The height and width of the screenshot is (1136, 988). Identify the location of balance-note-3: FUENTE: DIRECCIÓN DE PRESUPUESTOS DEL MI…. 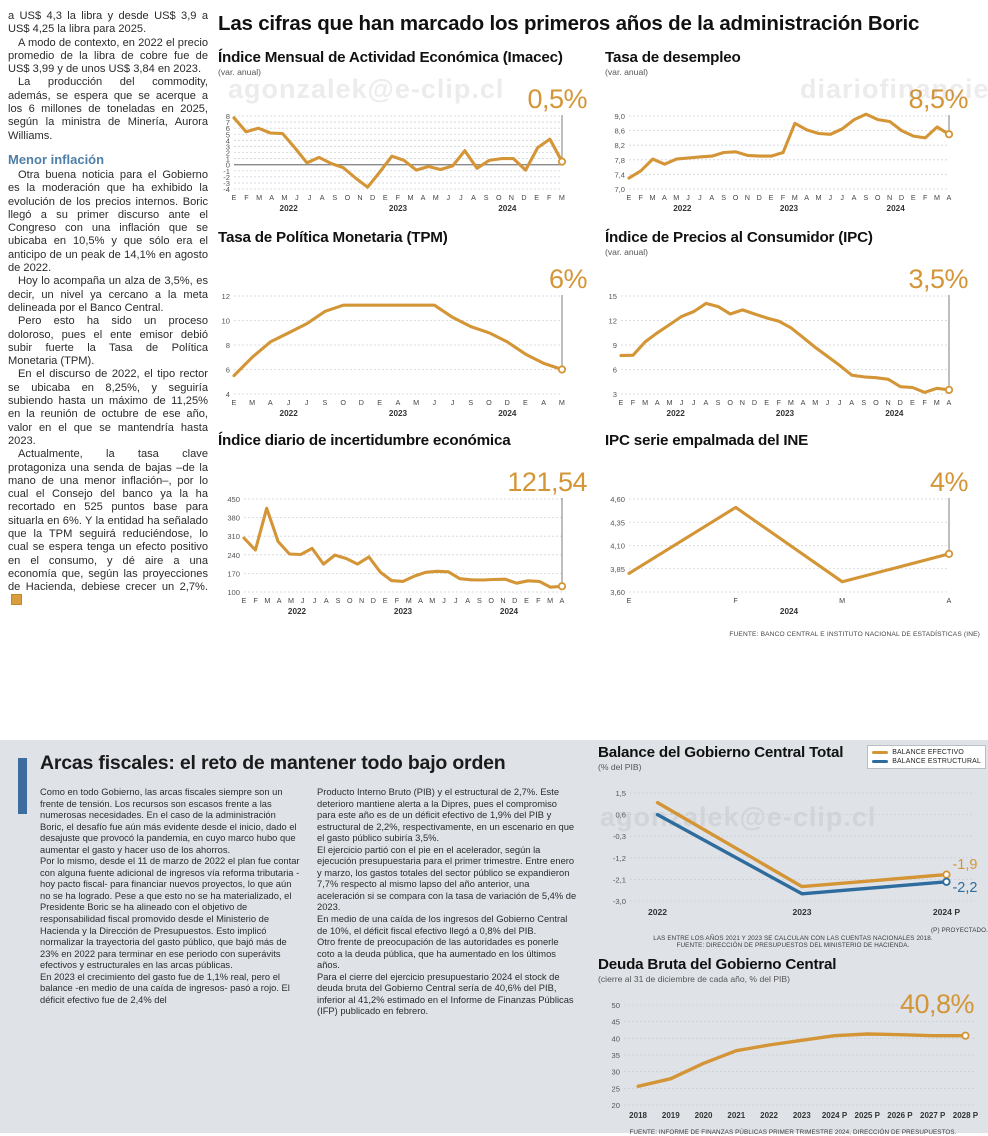
(793, 946).